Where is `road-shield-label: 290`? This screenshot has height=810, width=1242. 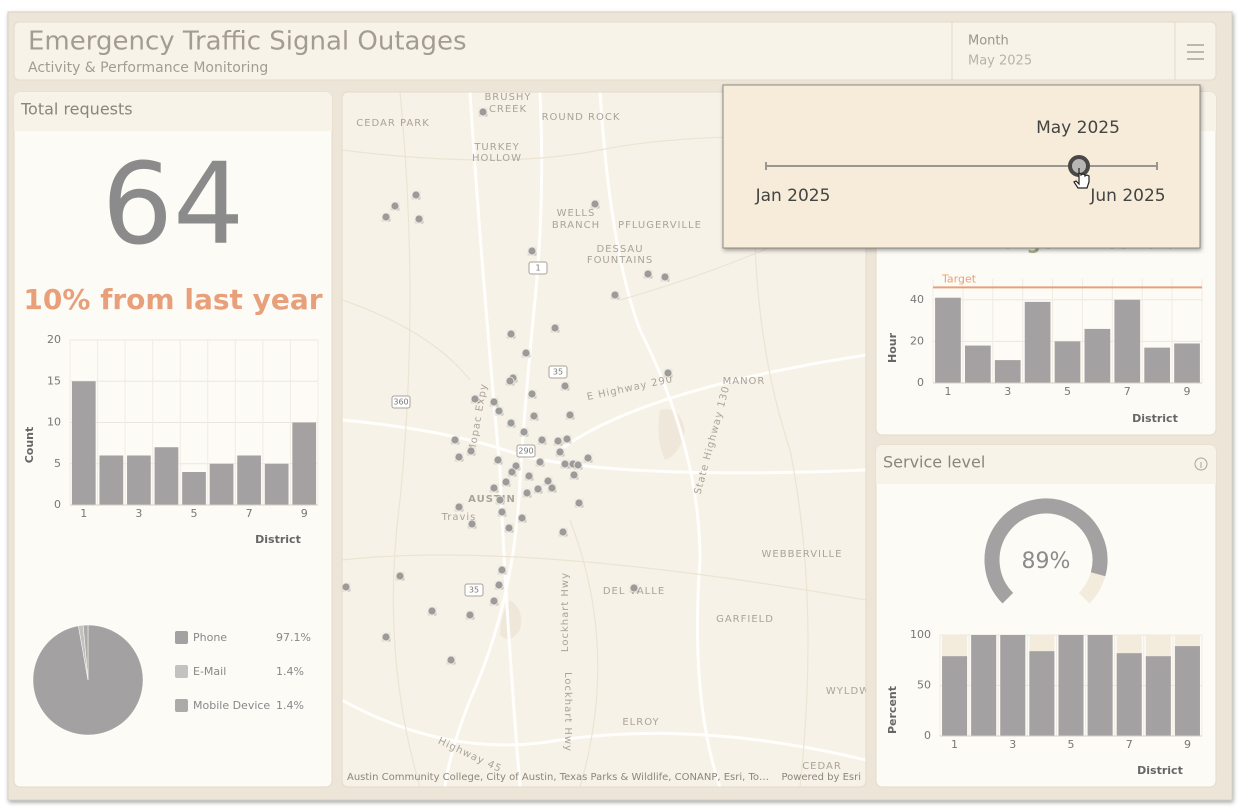 road-shield-label: 290 is located at coordinates (525, 451).